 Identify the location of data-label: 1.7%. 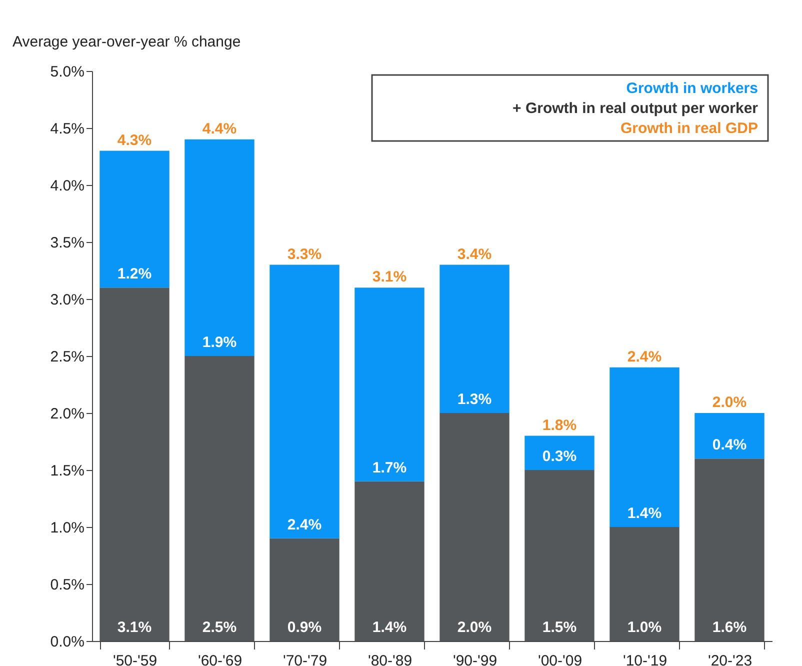
(389, 467).